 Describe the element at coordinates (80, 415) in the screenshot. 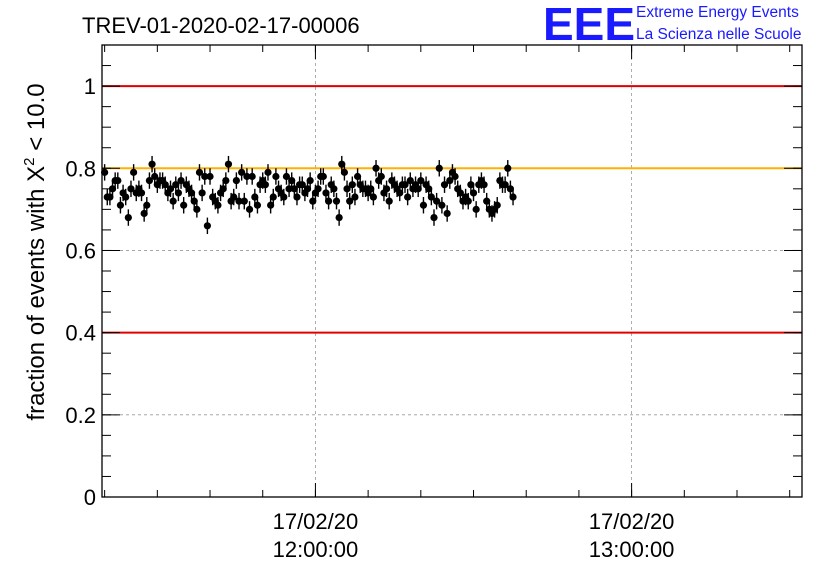

I see `y-tick-label: 0.2` at that location.